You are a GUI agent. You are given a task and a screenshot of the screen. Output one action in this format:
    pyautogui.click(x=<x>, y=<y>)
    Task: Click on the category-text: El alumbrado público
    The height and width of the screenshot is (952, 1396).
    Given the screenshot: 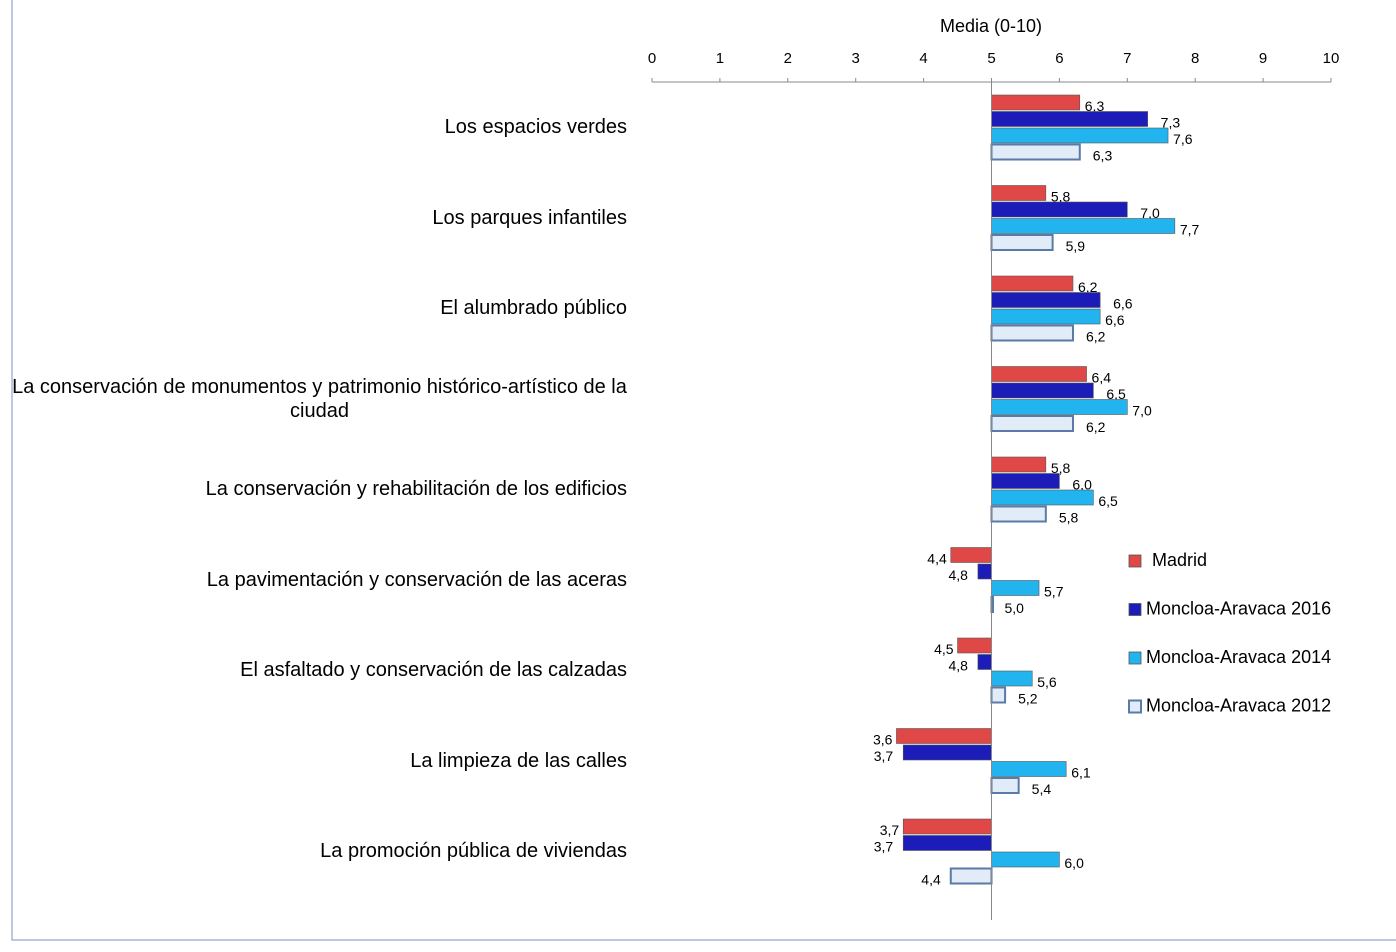 What is the action you would take?
    pyautogui.click(x=533, y=308)
    